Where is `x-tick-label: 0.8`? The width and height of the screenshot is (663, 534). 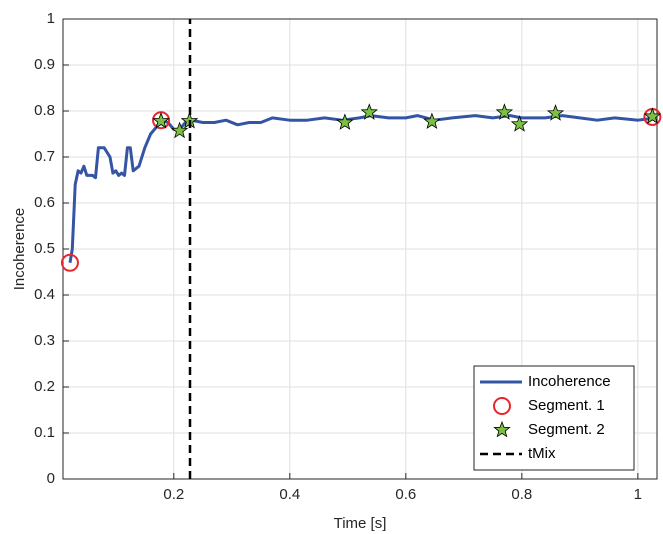 x-tick-label: 0.8 is located at coordinates (521, 494).